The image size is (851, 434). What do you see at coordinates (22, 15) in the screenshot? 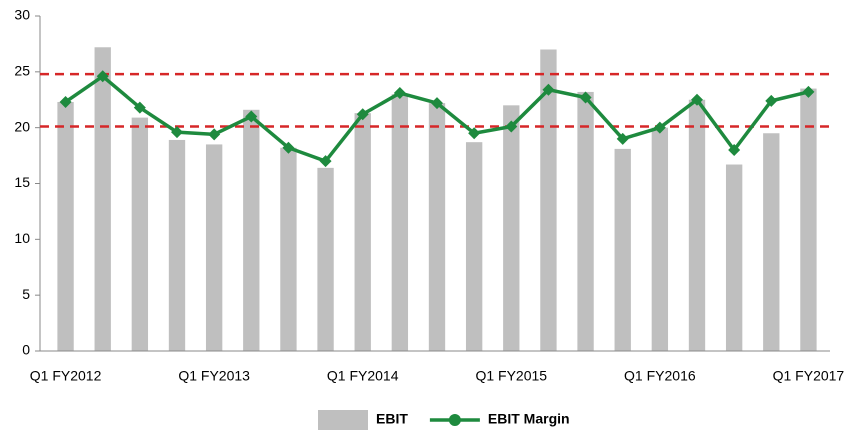
I see `y-tick-label: 30` at bounding box center [22, 15].